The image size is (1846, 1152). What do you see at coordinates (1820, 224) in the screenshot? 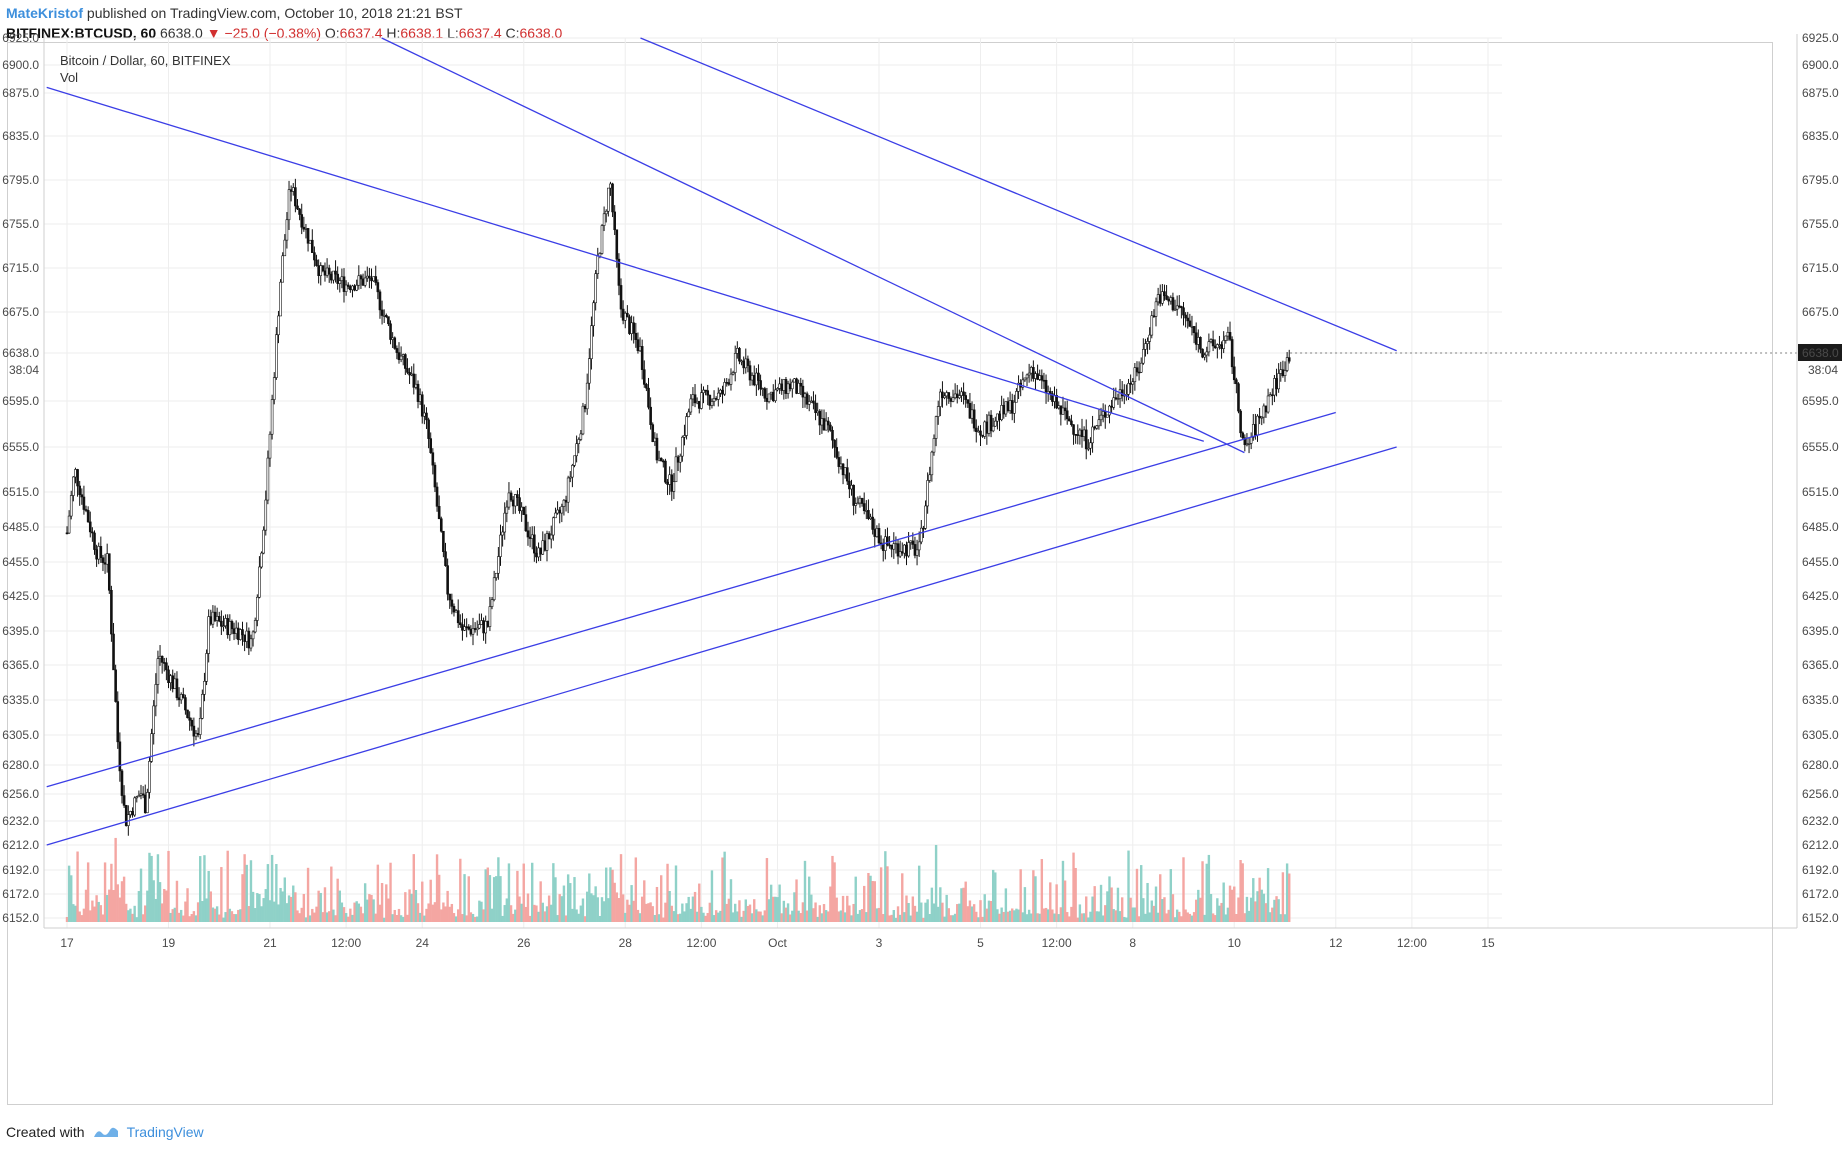
I see `y-tick-label-right: 6755.0` at bounding box center [1820, 224].